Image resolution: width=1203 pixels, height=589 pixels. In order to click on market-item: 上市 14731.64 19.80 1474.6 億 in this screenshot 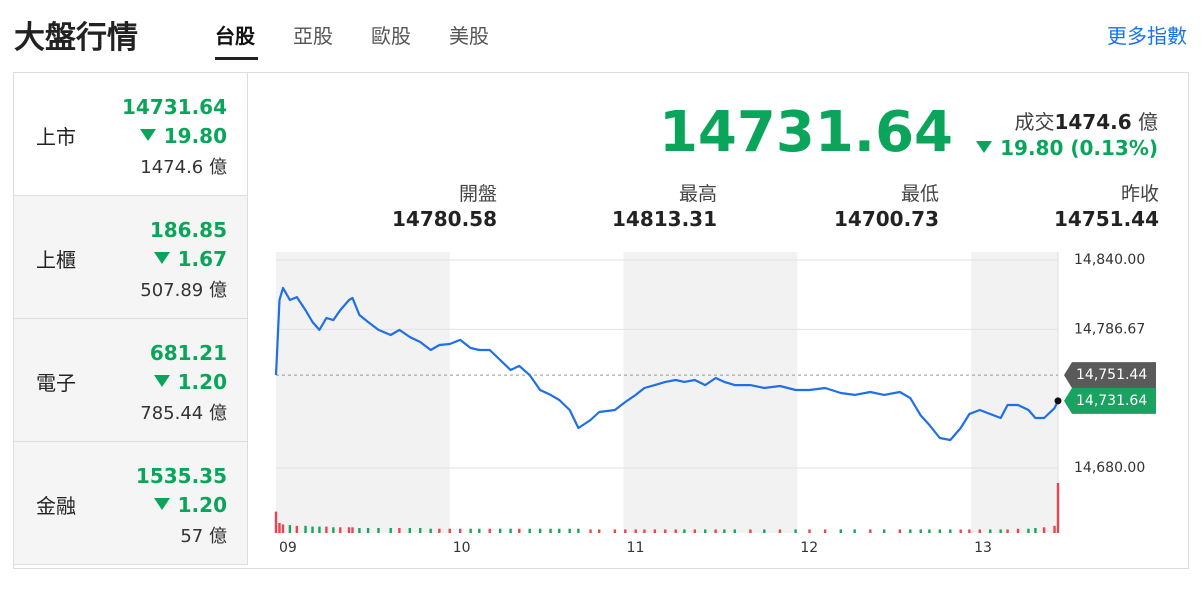, I will do `click(131, 134)`.